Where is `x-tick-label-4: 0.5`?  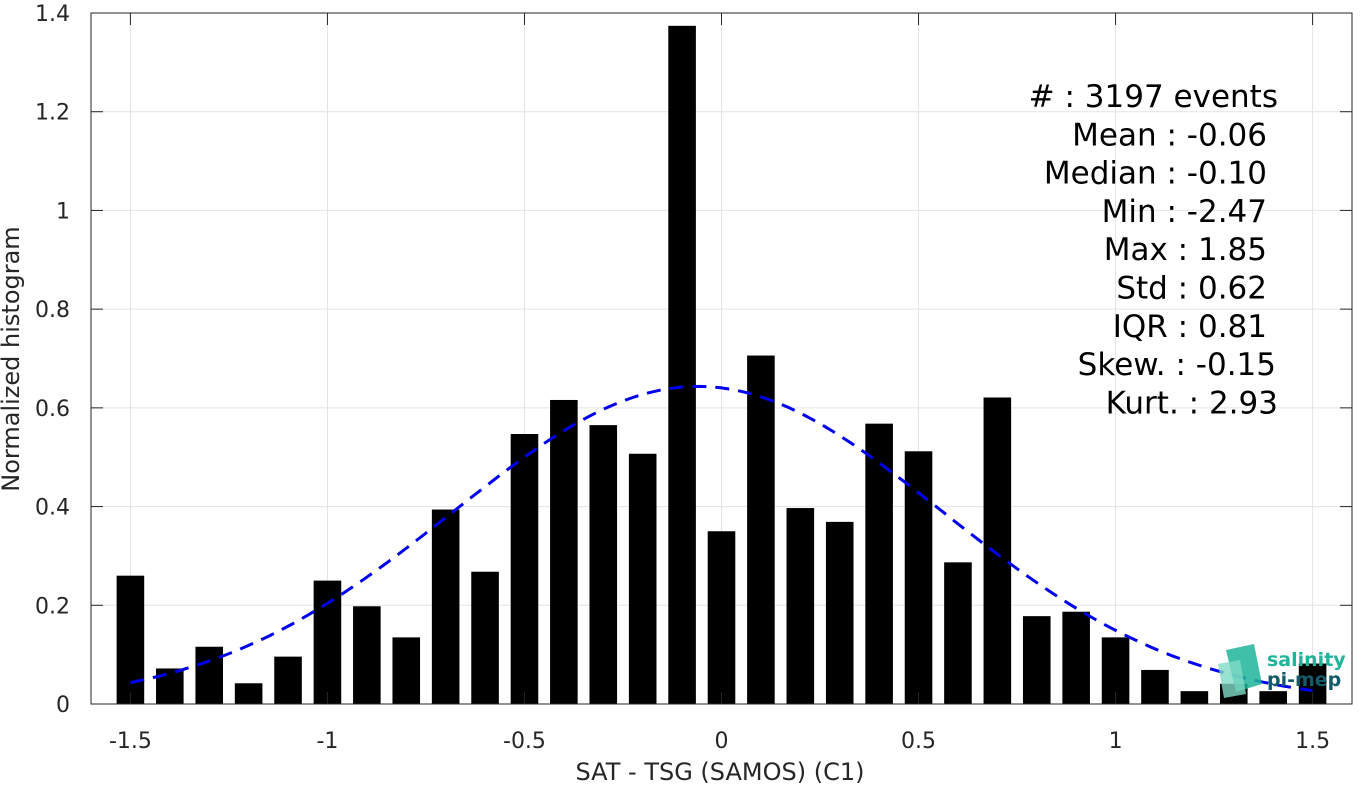 x-tick-label-4: 0.5 is located at coordinates (918, 741).